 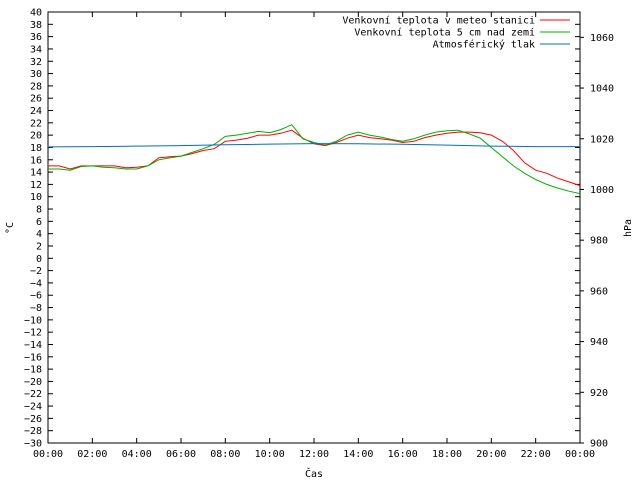 I want to click on left-tick-label: 22, so click(x=36, y=123).